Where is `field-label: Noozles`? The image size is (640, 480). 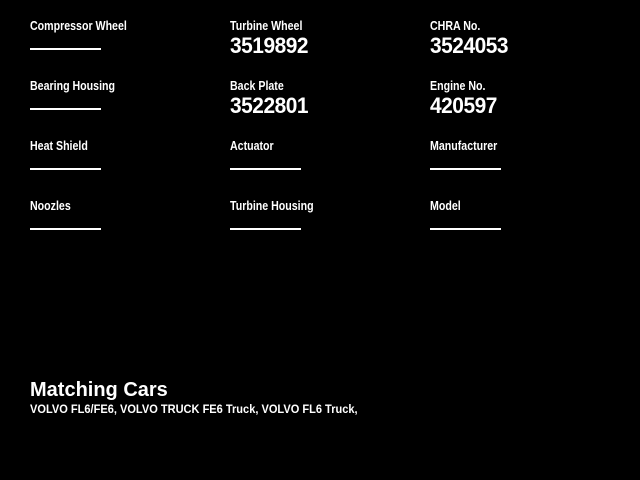
field-label: Noozles is located at coordinates (50, 206).